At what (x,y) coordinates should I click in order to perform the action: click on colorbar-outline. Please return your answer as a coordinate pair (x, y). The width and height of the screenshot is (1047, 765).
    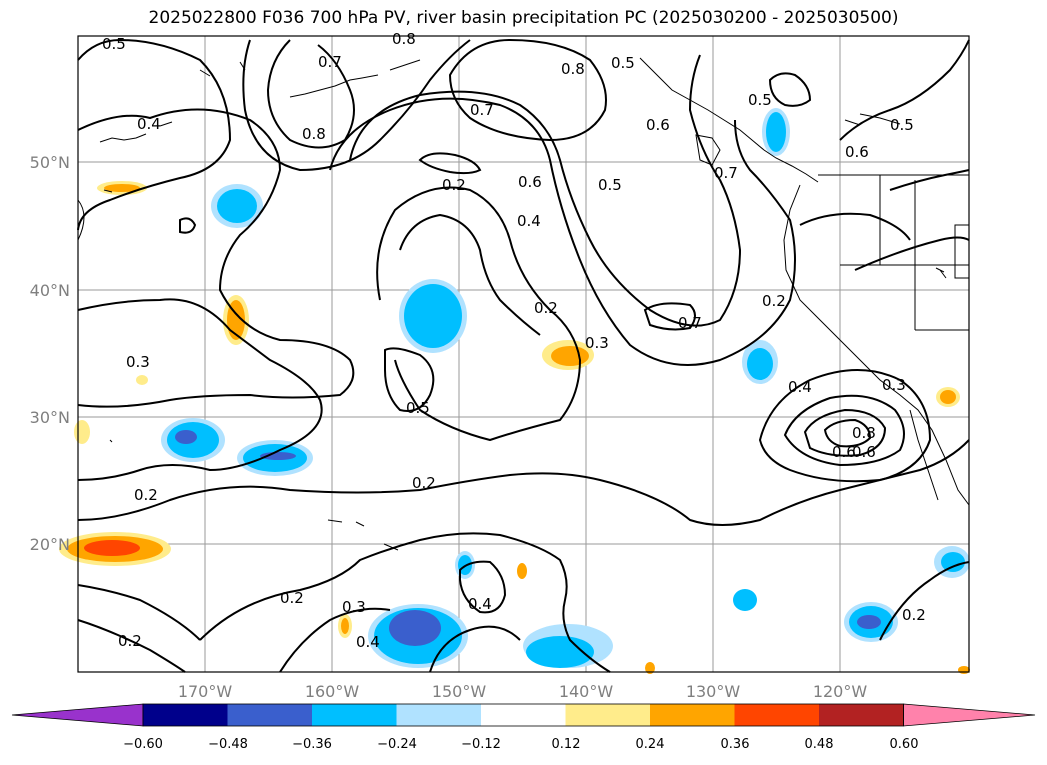
    Looking at the image, I should click on (523, 715).